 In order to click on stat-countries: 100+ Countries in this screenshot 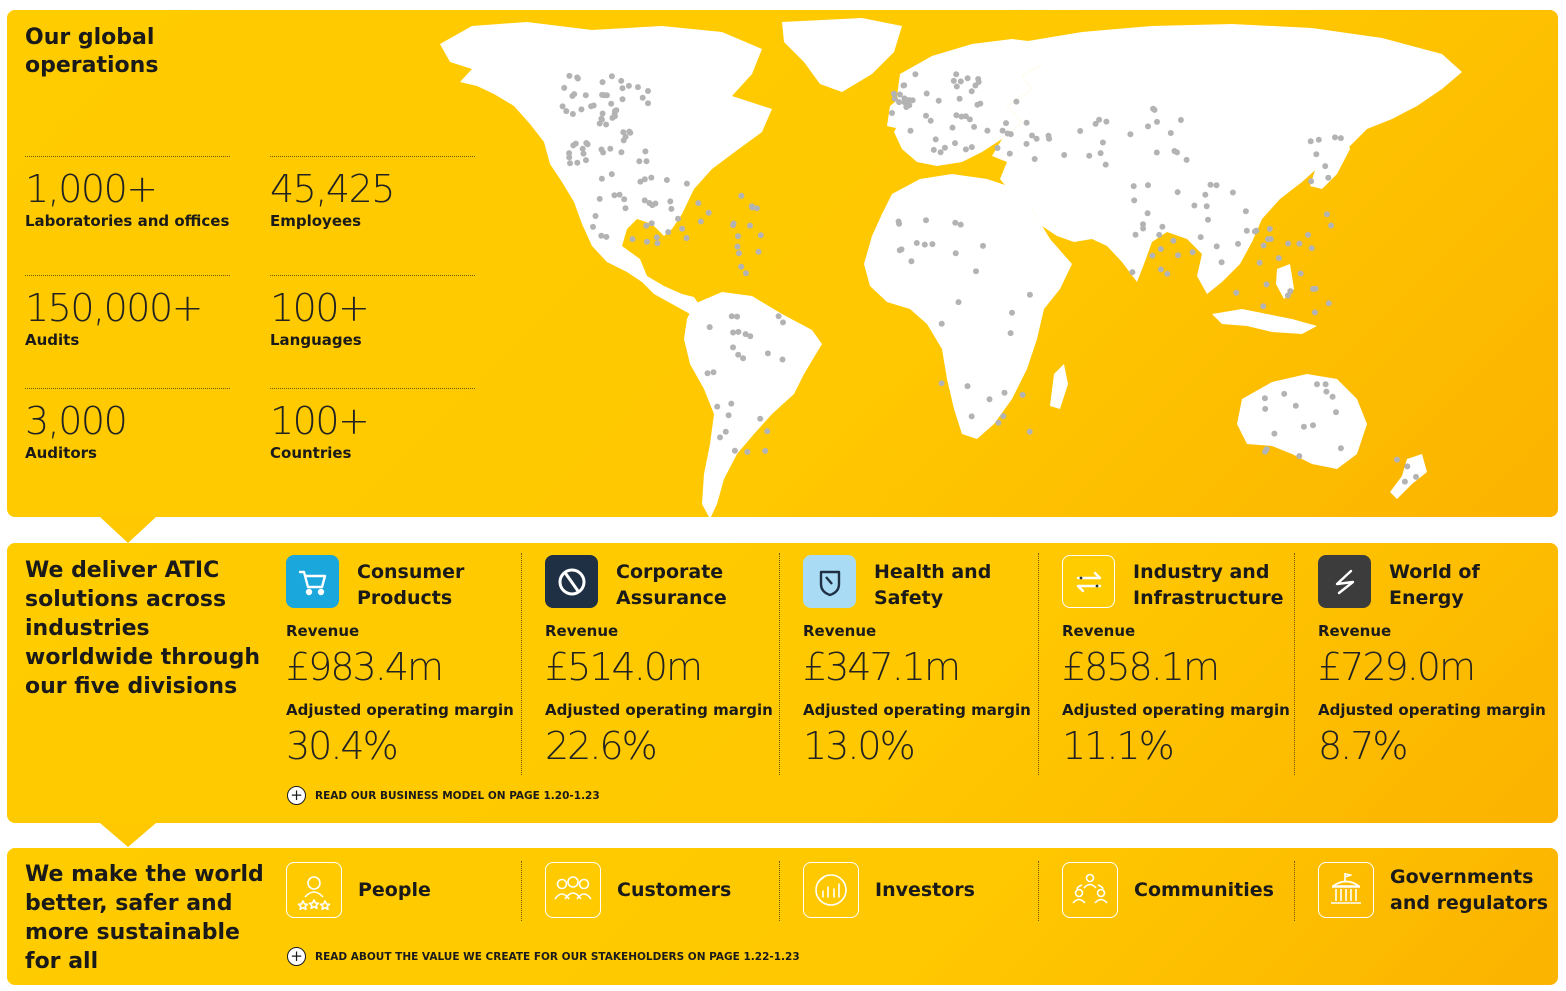, I will do `click(372, 425)`.